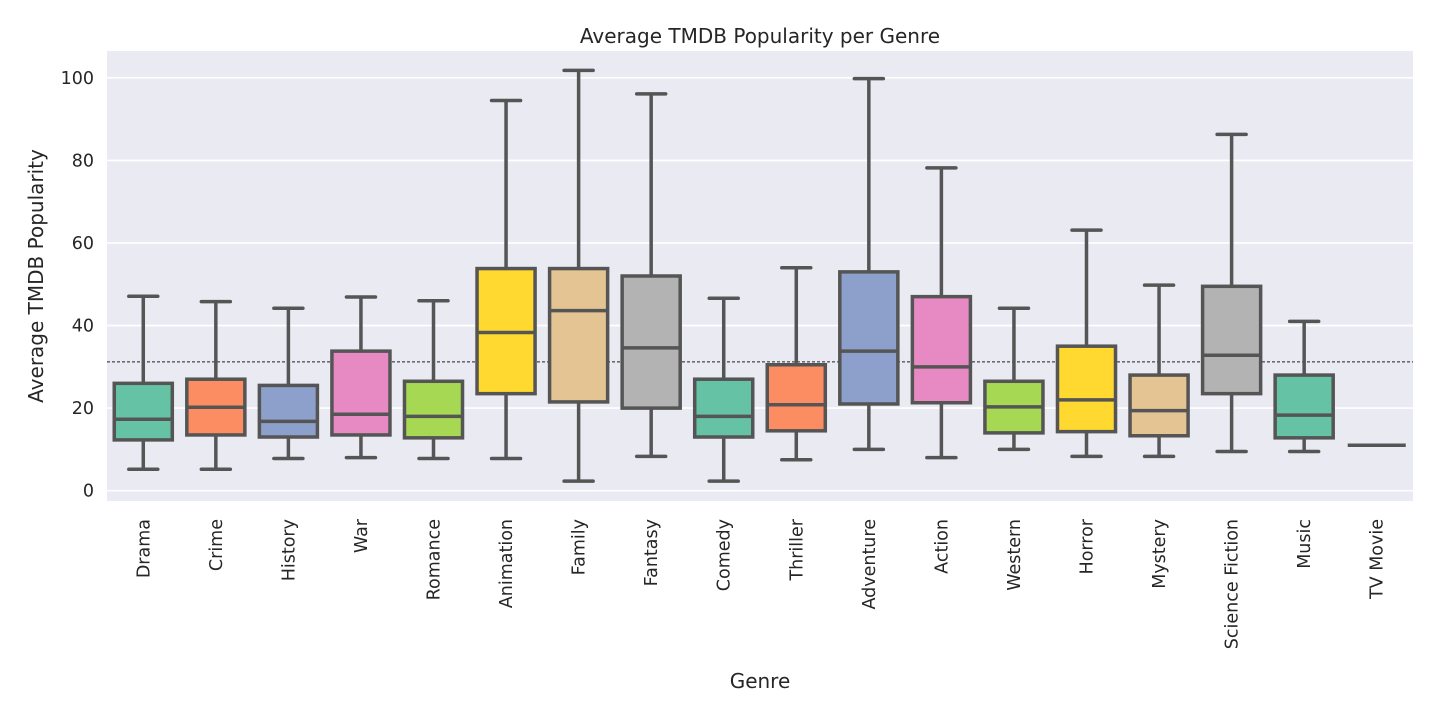  I want to click on x-tick-label-thriller: Thriller, so click(797, 549).